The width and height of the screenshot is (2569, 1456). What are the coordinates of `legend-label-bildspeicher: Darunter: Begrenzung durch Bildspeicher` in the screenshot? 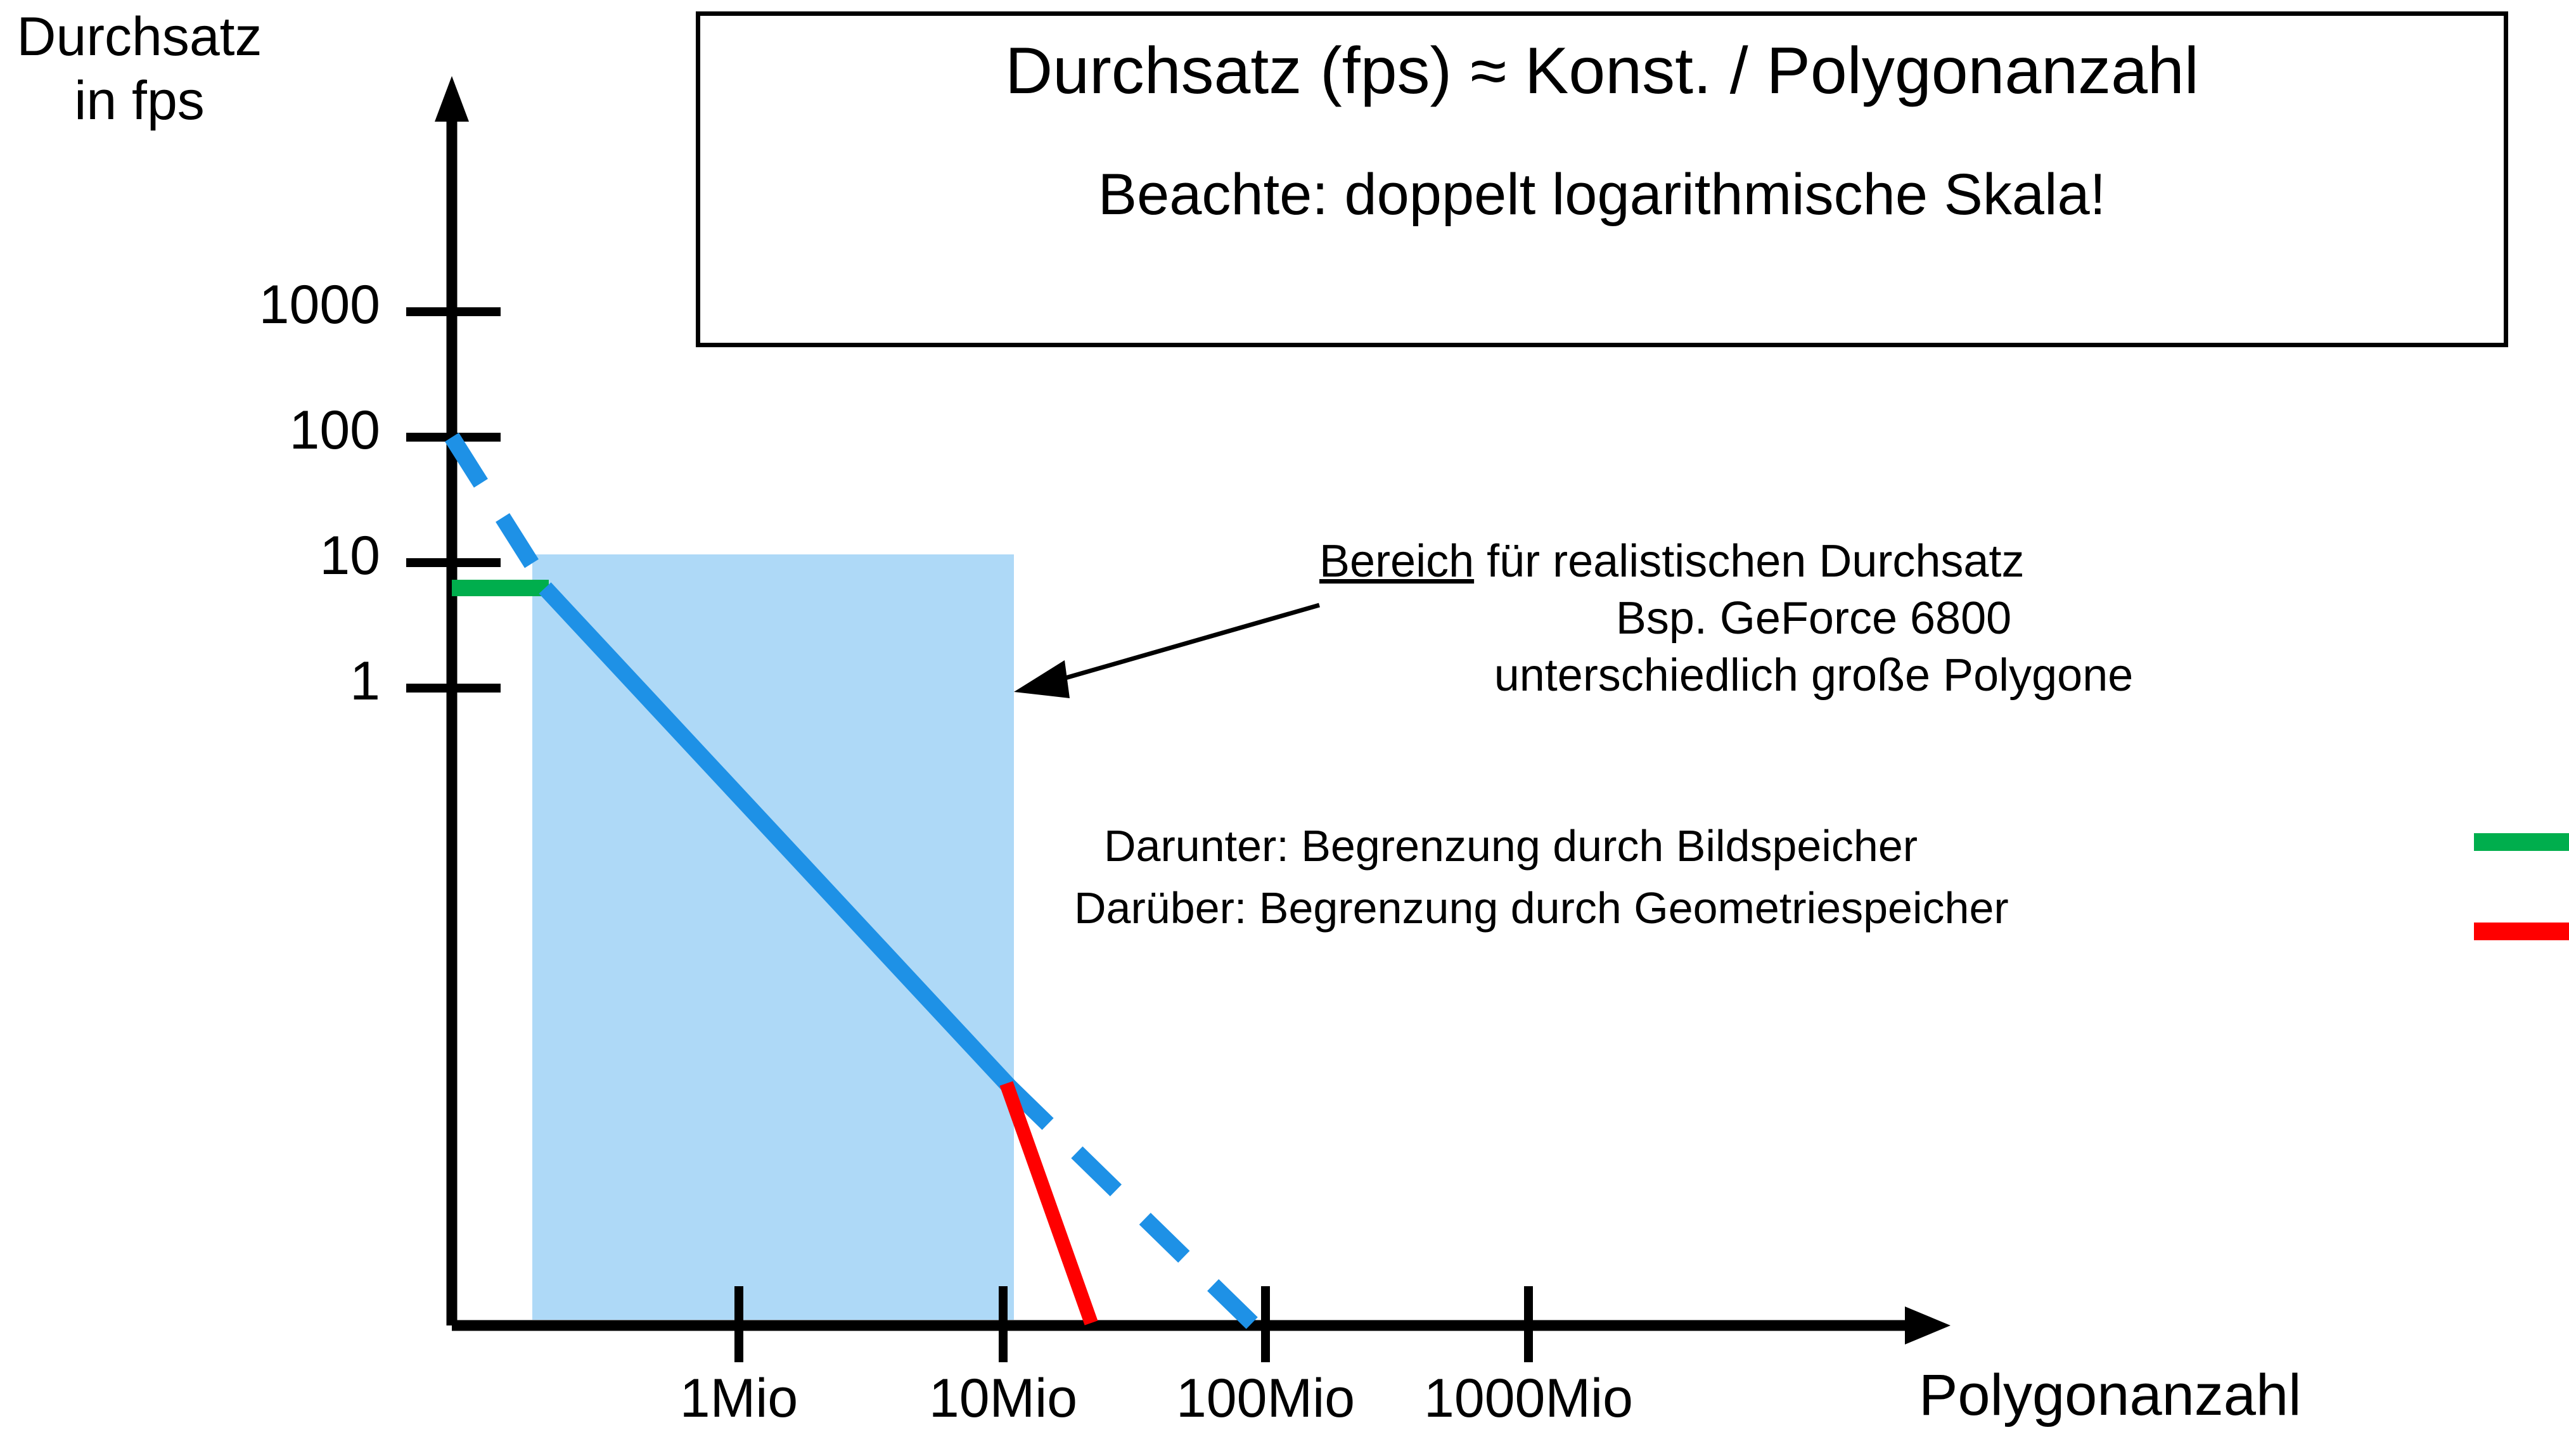 It's located at (1511, 846).